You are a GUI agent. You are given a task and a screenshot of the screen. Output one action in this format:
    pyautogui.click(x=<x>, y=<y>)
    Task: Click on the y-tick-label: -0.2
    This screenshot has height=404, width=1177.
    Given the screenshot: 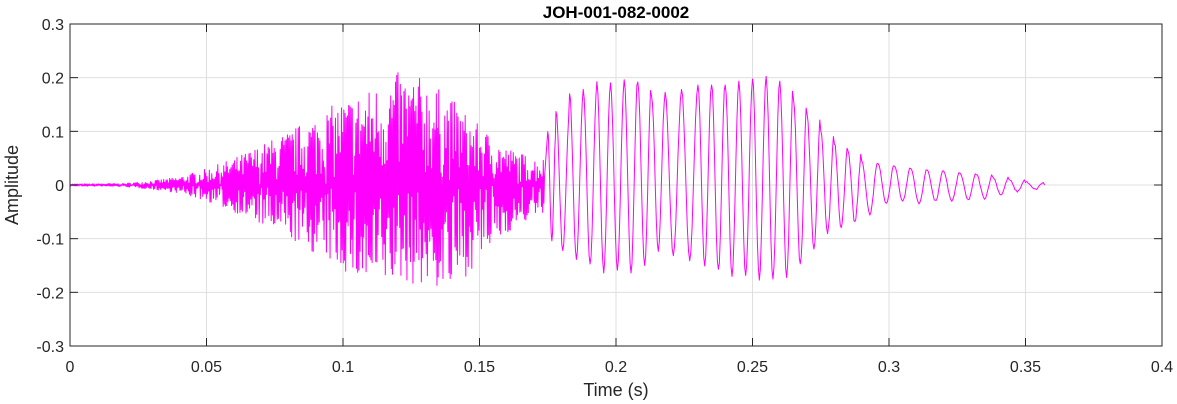 What is the action you would take?
    pyautogui.click(x=50, y=293)
    